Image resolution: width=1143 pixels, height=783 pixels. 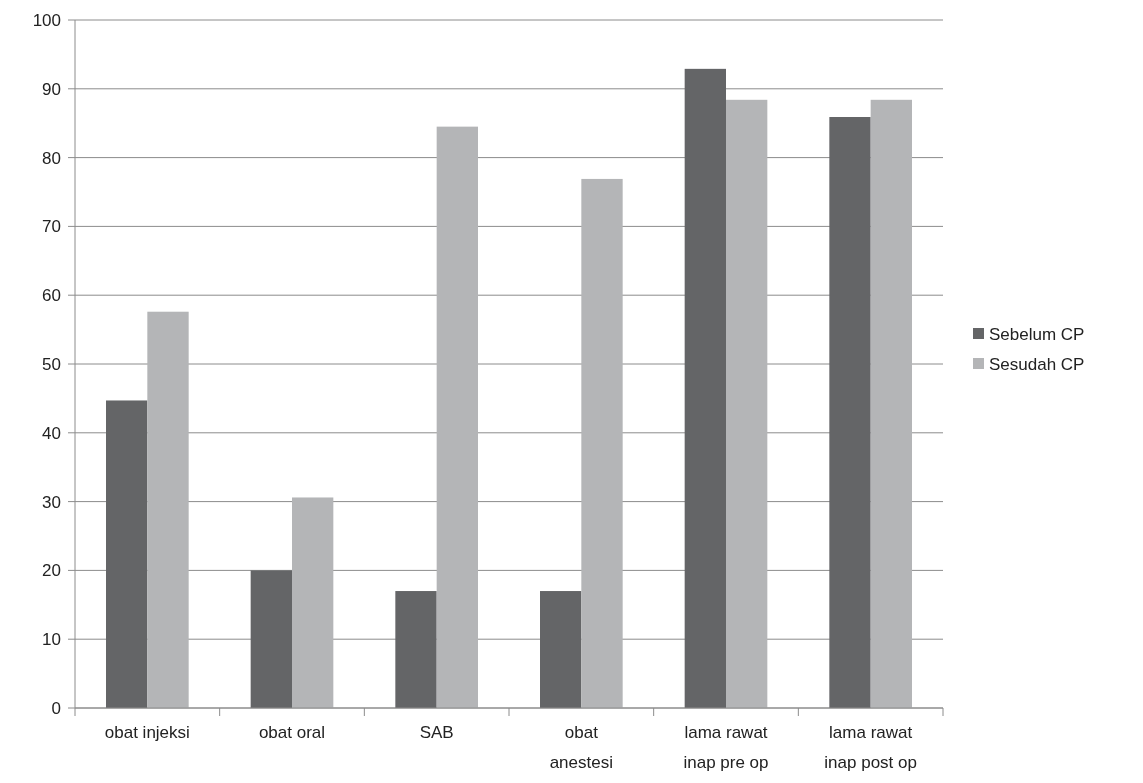 I want to click on legend-label: Sebelum CP, so click(x=1037, y=334).